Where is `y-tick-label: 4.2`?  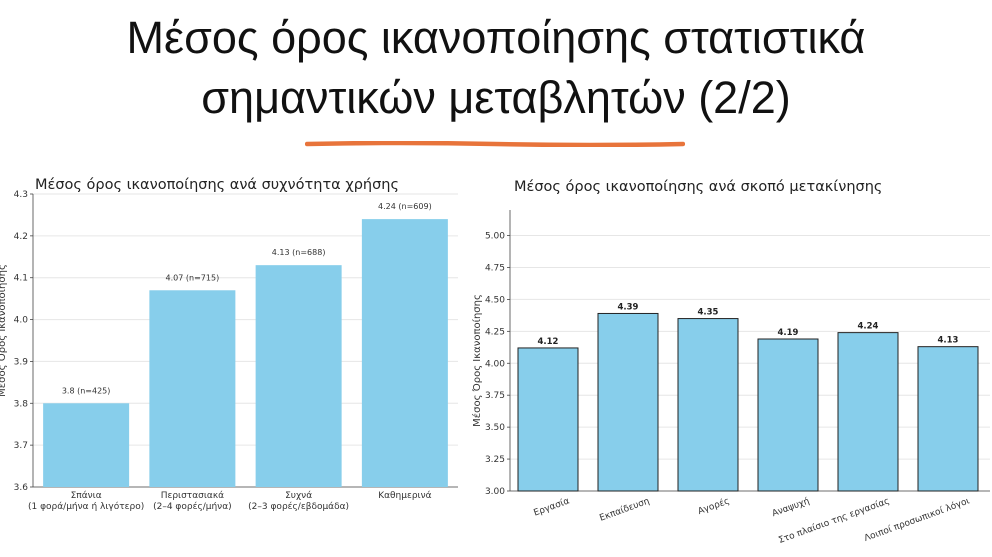 y-tick-label: 4.2 is located at coordinates (21, 237).